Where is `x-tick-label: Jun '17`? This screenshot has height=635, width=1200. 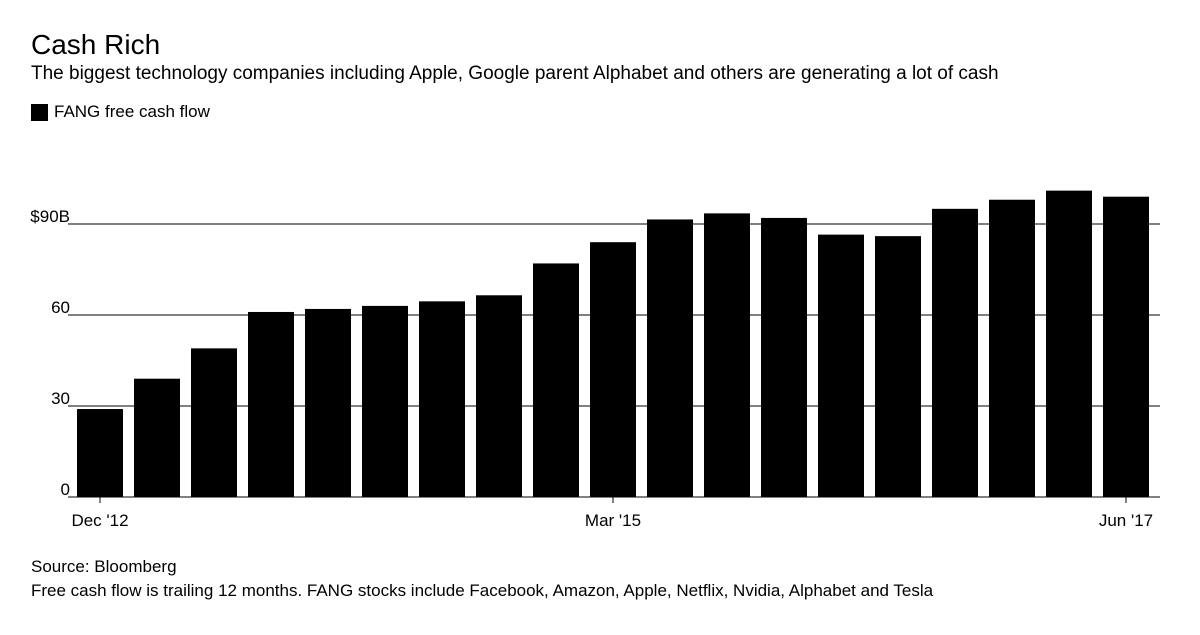
x-tick-label: Jun '17 is located at coordinates (1126, 520).